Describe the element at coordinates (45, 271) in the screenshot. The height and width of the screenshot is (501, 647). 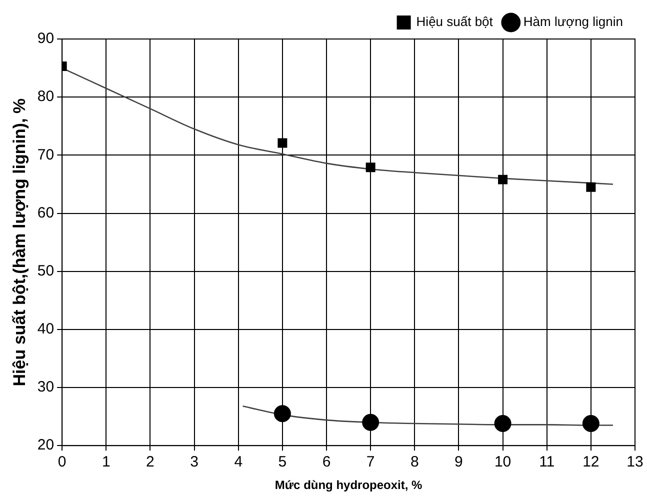
I see `y-tick-label: 50` at that location.